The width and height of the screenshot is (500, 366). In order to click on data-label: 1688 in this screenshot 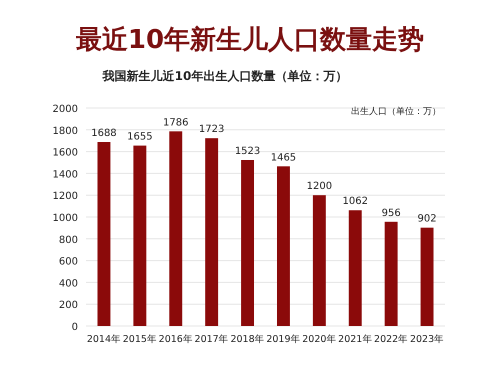, I will do `click(104, 134)`.